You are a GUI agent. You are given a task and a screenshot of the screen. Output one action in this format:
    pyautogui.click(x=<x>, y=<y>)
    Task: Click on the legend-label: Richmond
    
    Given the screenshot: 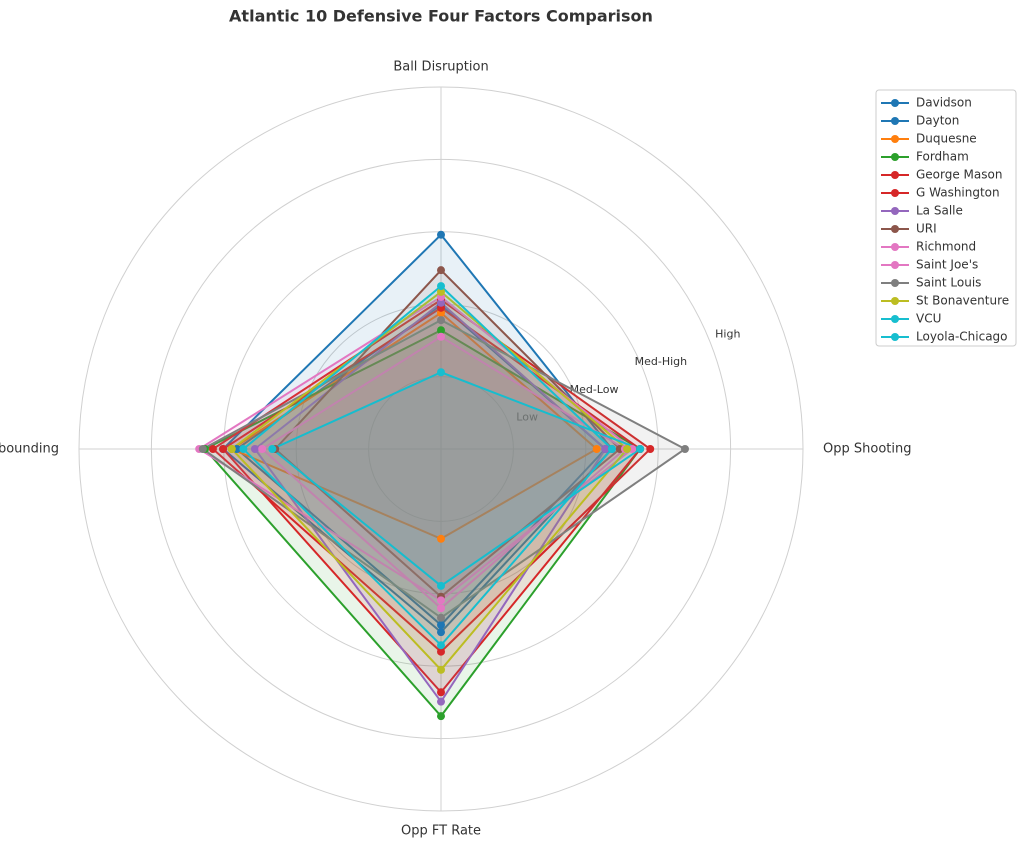 What is the action you would take?
    pyautogui.click(x=946, y=247)
    